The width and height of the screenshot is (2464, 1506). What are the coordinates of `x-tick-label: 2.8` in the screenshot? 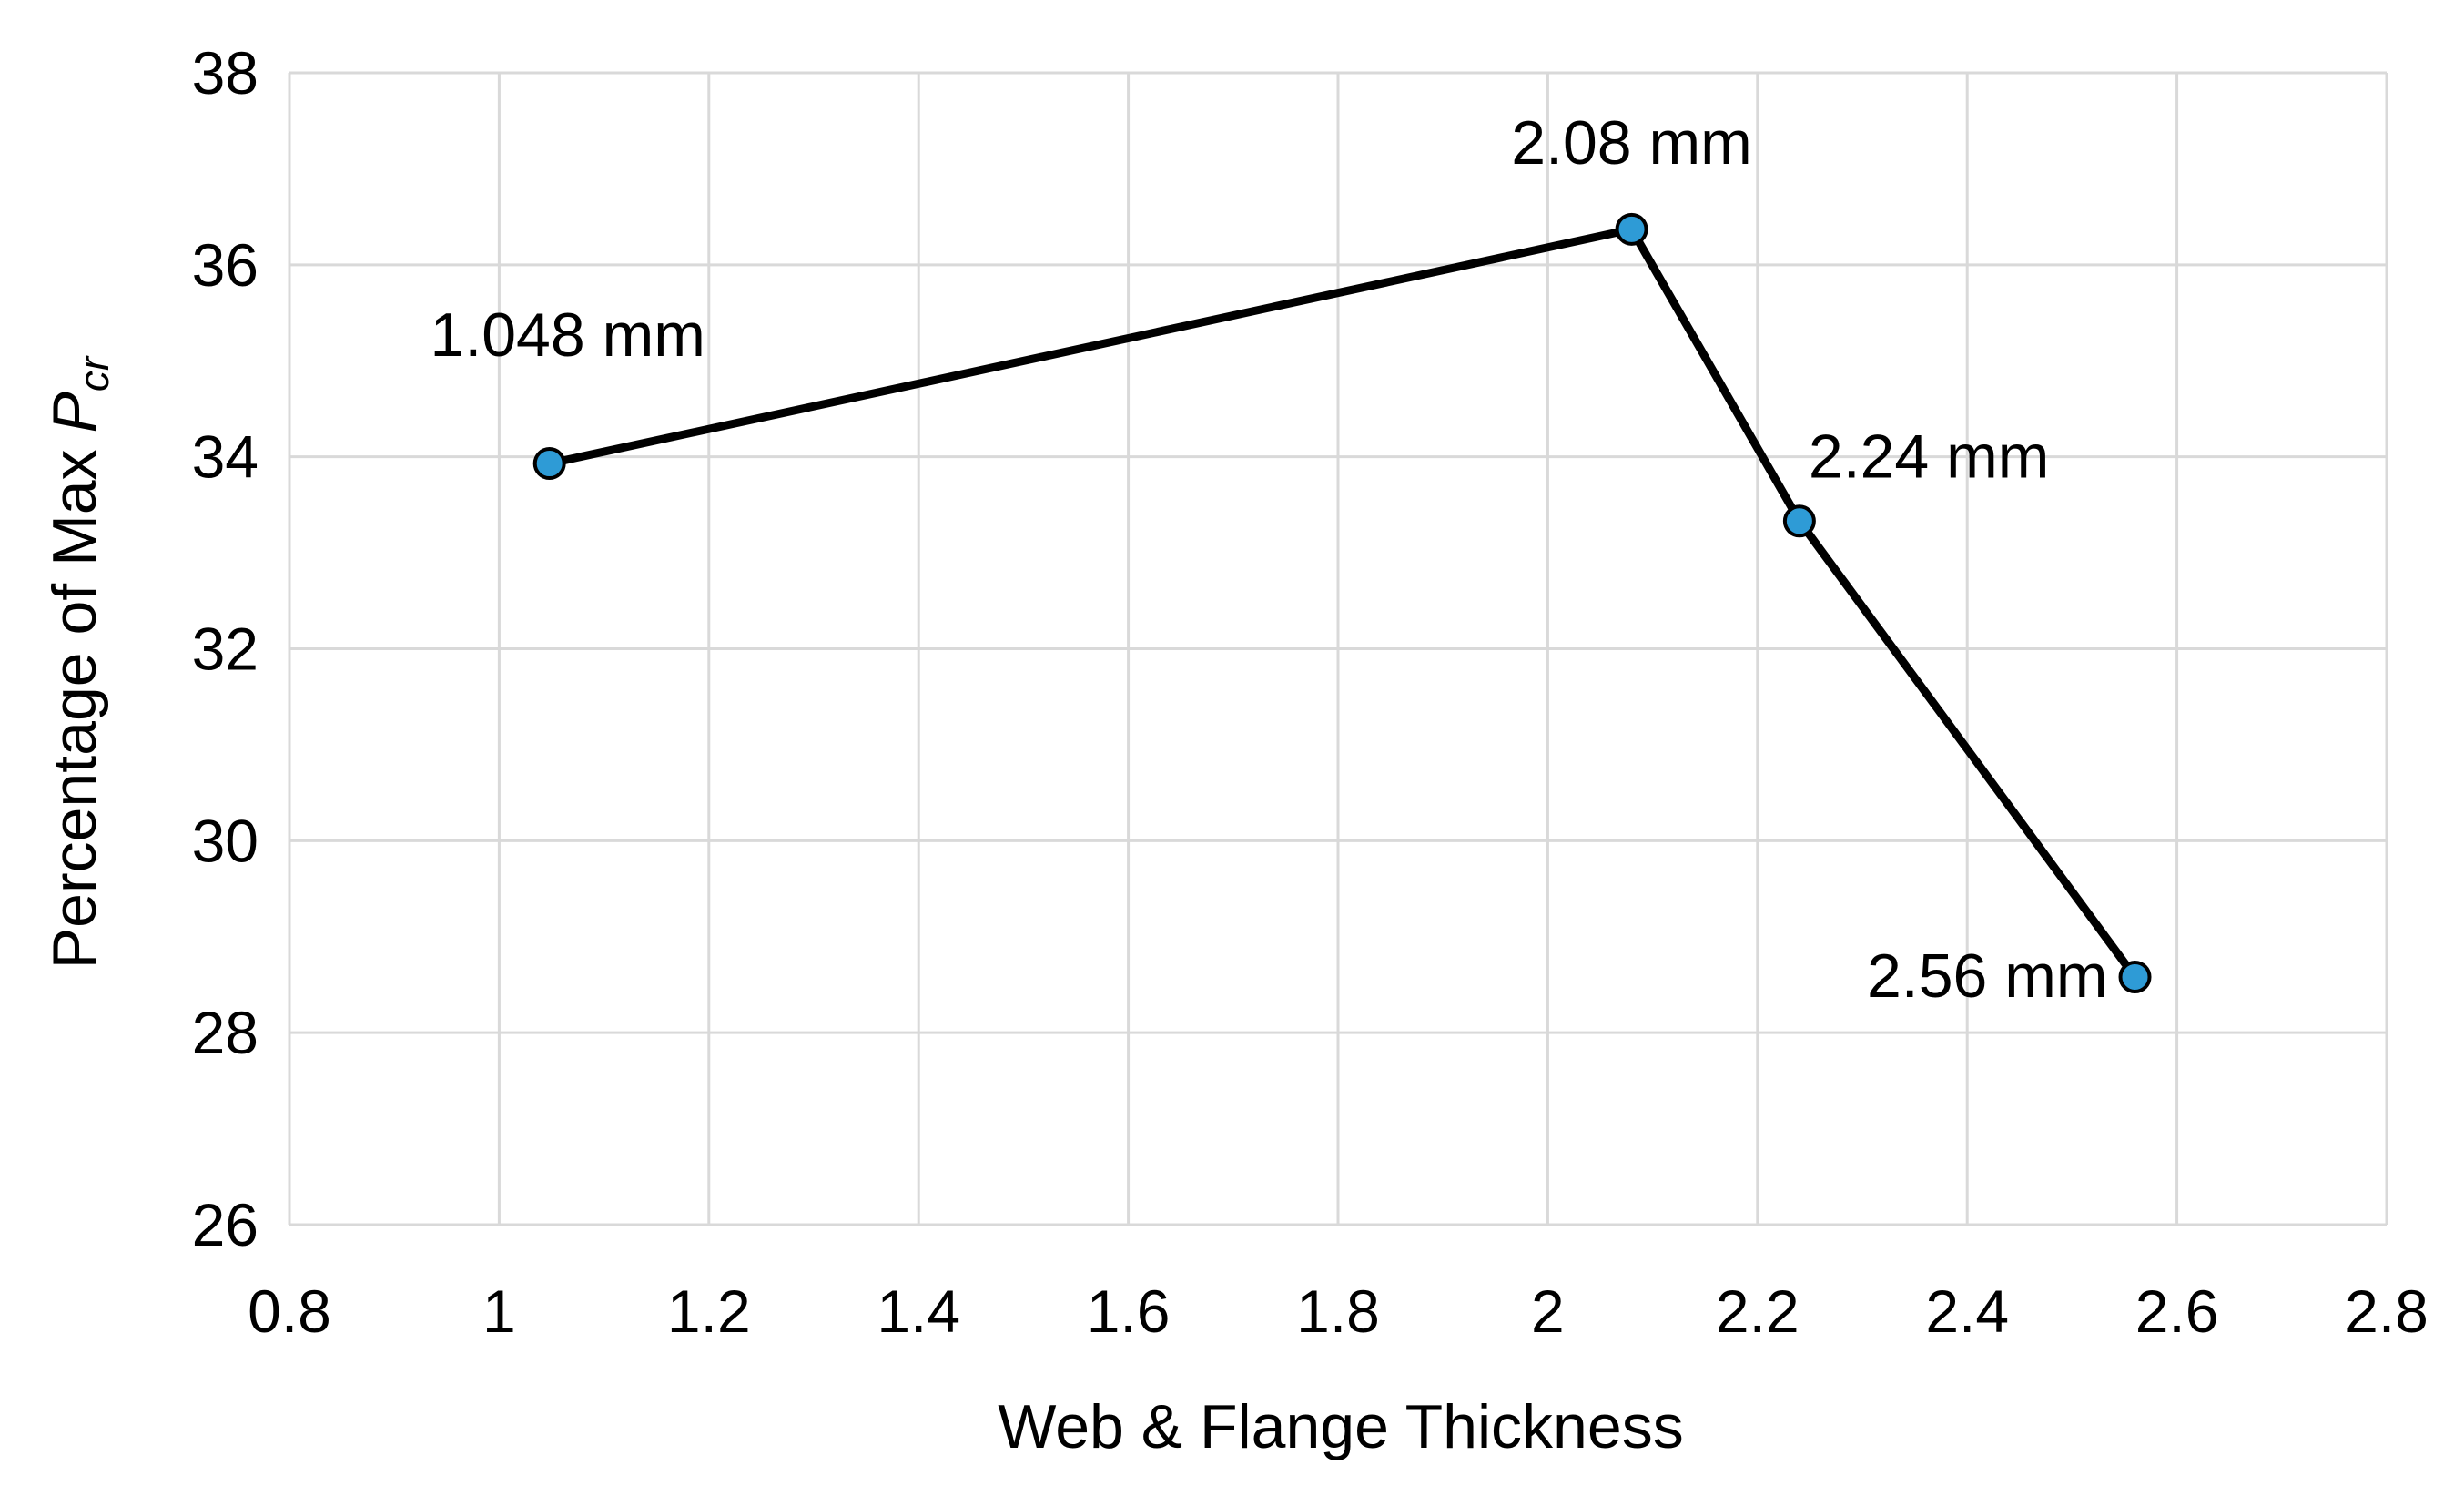 It's located at (2387, 1311).